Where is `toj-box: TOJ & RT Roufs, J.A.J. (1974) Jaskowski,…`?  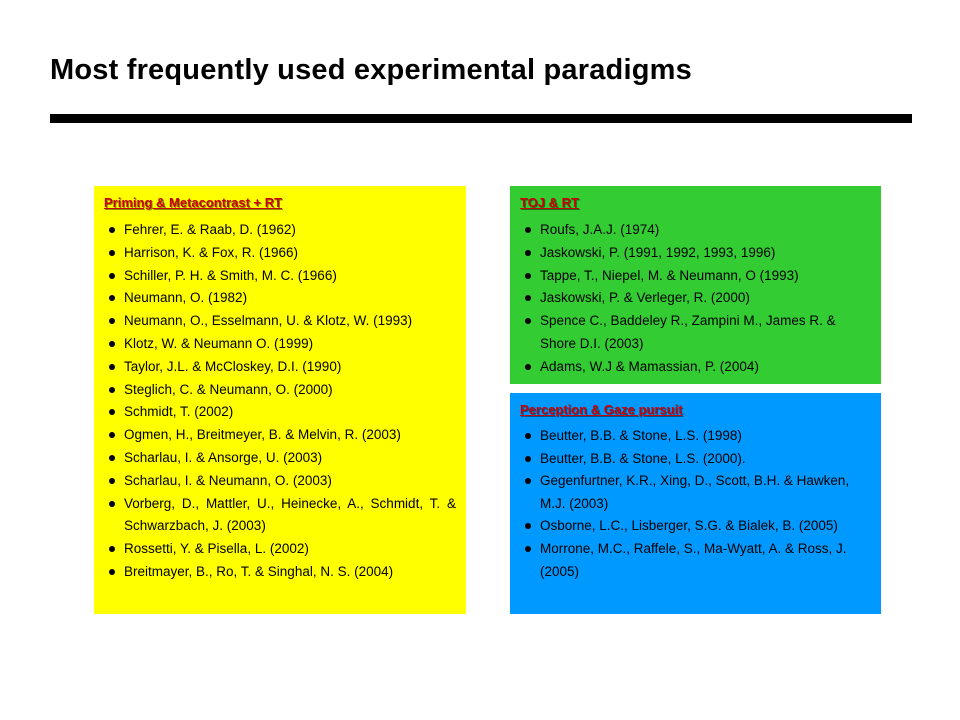 toj-box: TOJ & RT Roufs, J.A.J. (1974) Jaskowski,… is located at coordinates (695, 285).